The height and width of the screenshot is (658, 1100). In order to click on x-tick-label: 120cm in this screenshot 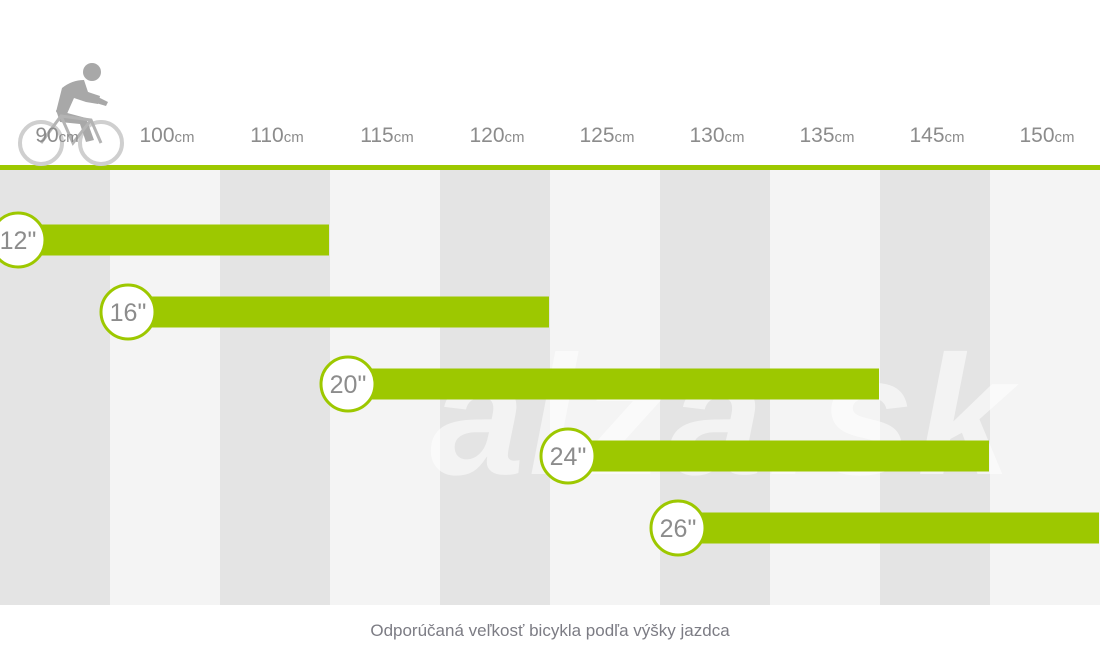, I will do `click(496, 136)`.